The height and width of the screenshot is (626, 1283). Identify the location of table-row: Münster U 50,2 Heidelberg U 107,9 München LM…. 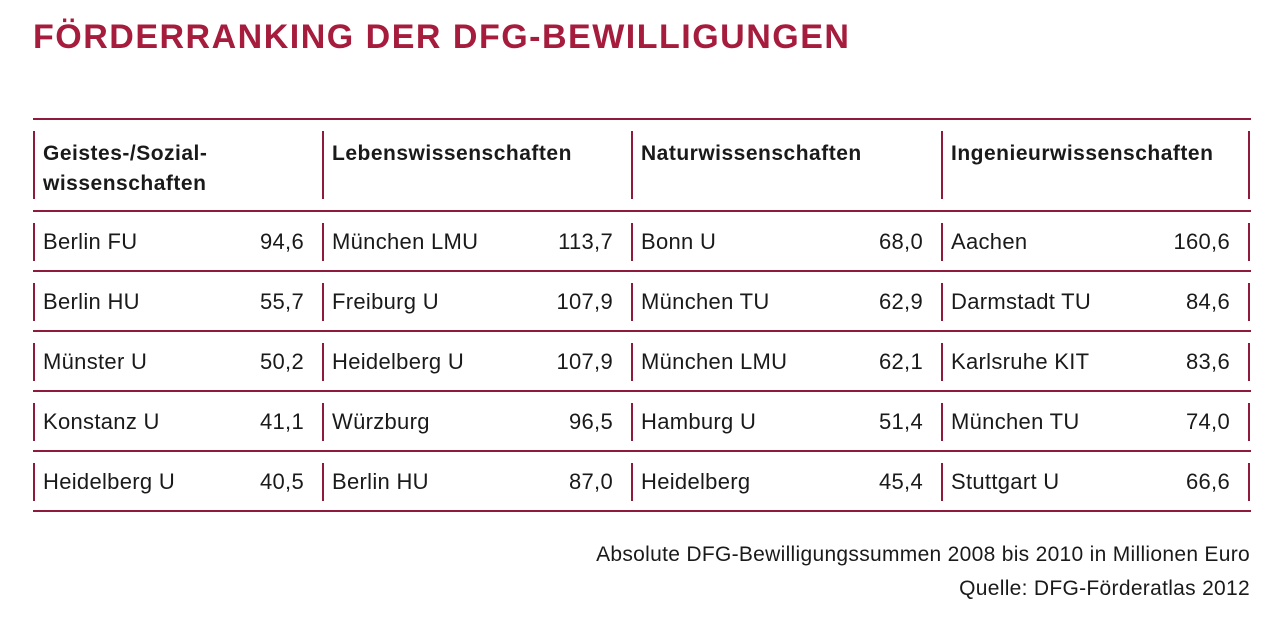
(642, 362).